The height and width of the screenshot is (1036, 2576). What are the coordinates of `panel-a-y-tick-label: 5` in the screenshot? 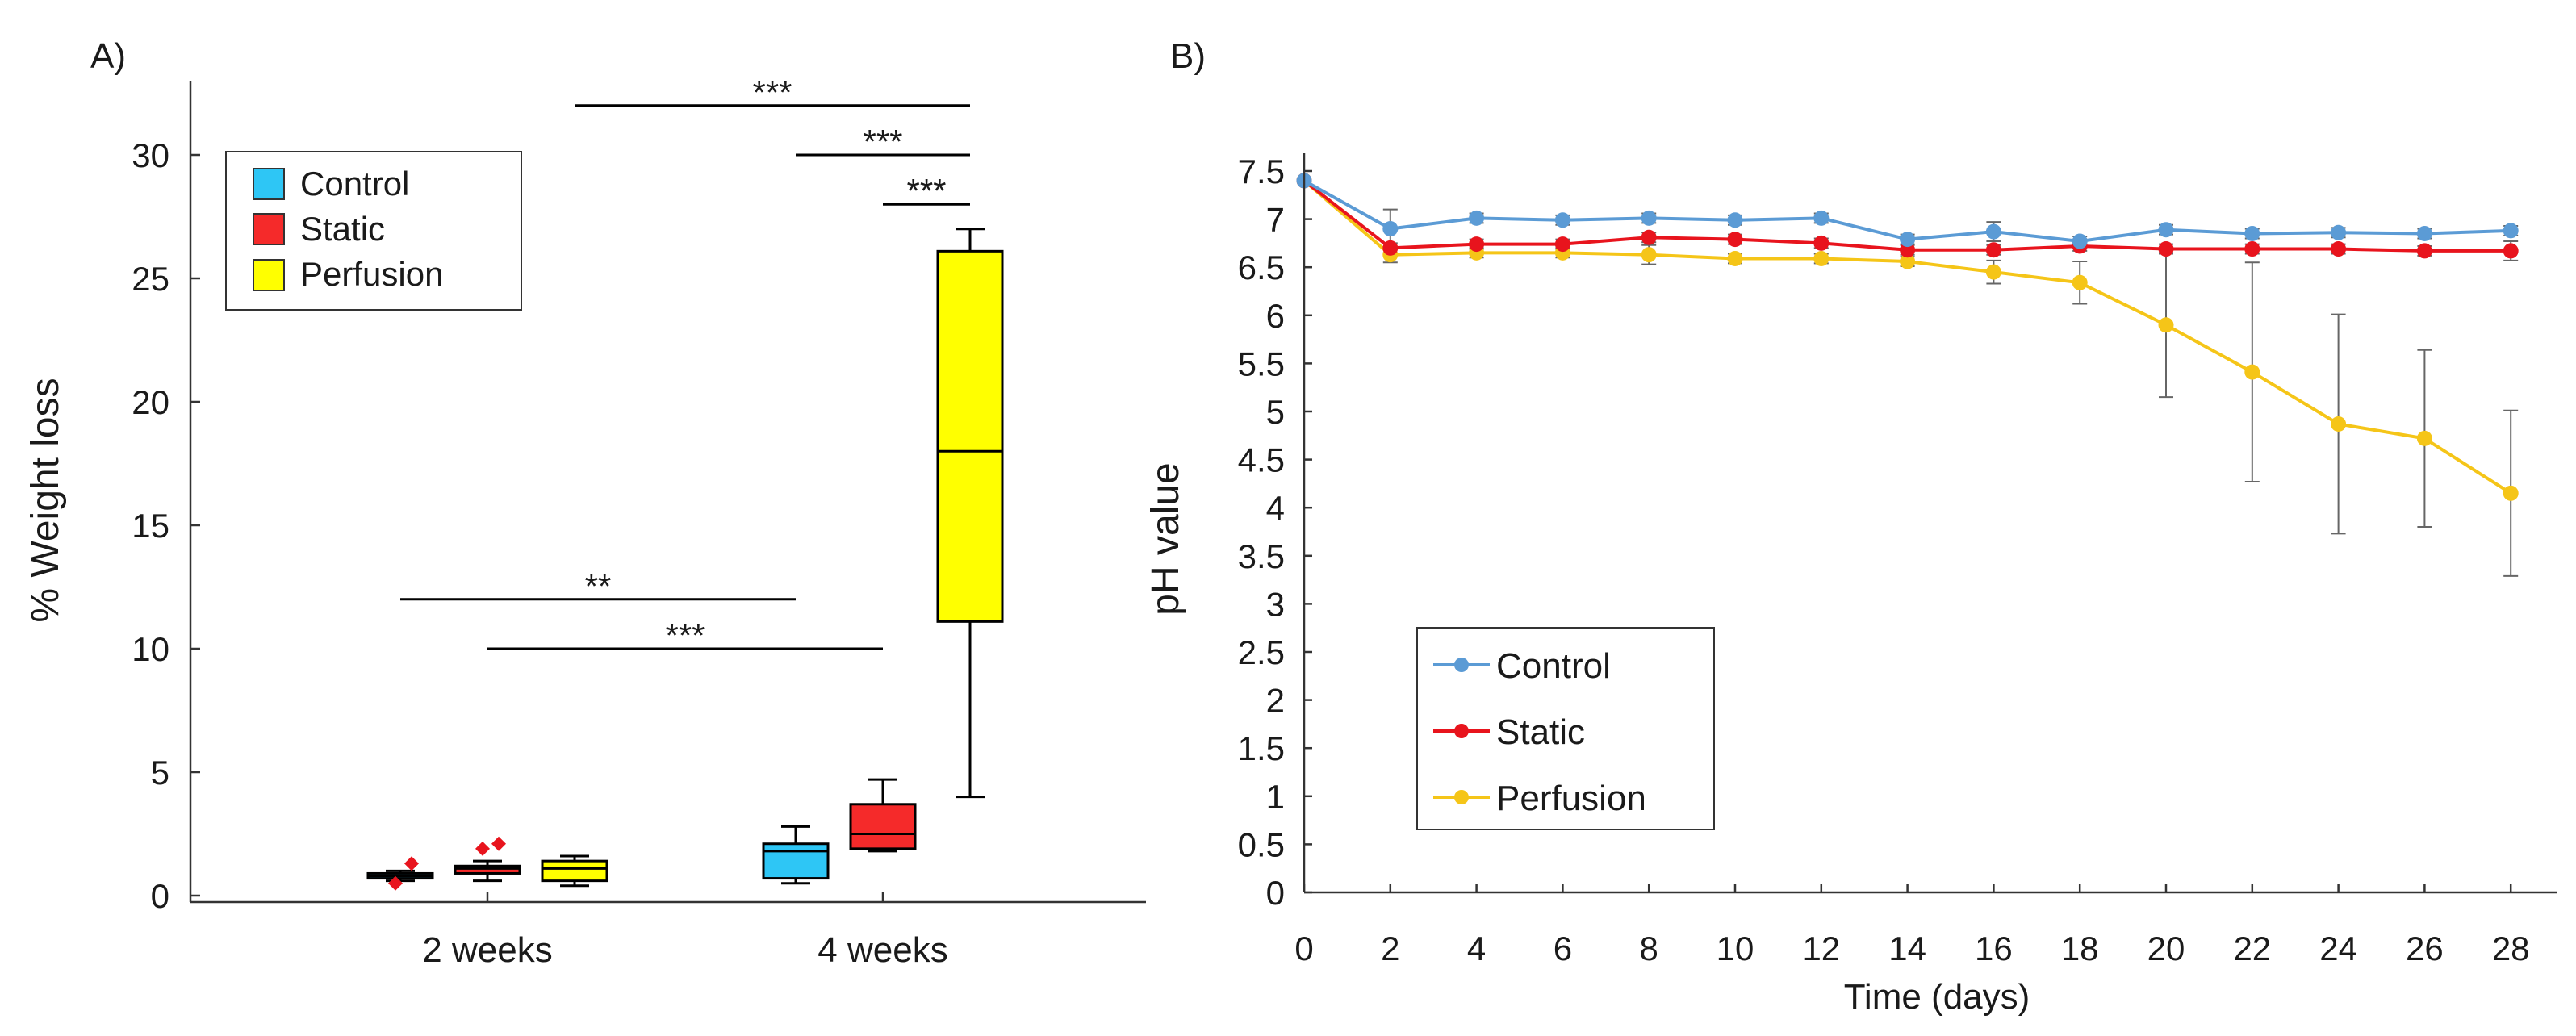 It's located at (160, 773).